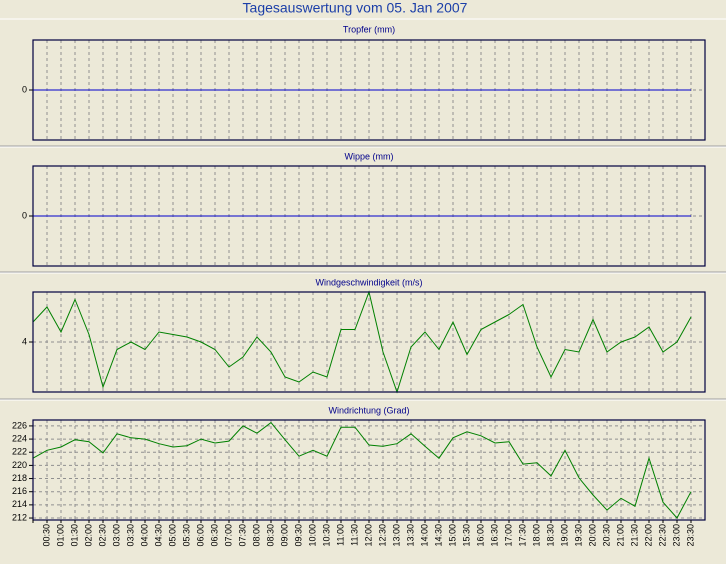  Describe the element at coordinates (19, 478) in the screenshot. I see `y-tick-label: 218` at that location.